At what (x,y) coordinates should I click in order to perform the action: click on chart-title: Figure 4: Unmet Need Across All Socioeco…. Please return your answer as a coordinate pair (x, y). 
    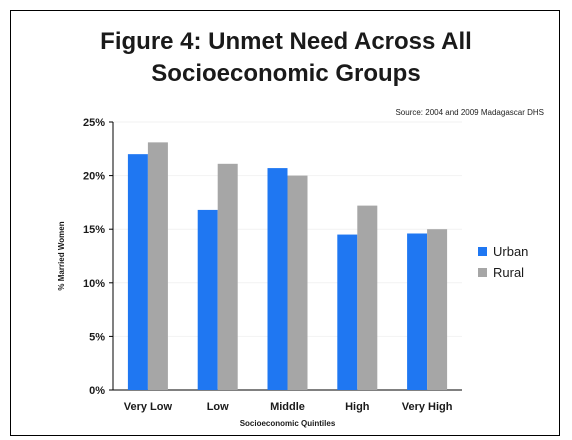
    Looking at the image, I should click on (286, 58).